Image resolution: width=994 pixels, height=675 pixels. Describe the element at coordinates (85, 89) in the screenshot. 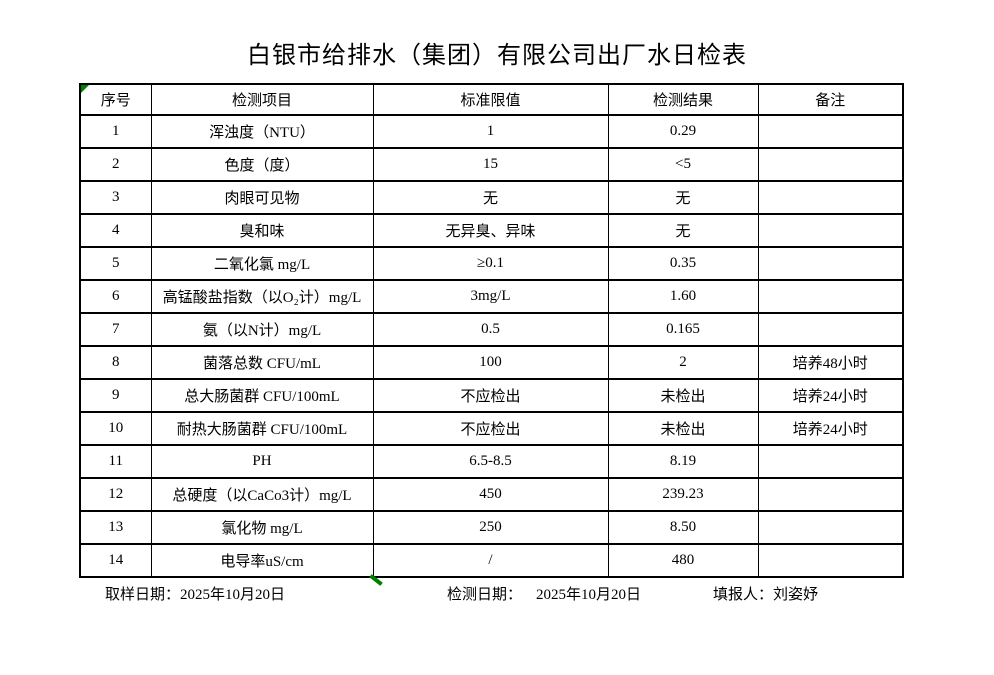

I see `excel-error-flag-icon` at that location.